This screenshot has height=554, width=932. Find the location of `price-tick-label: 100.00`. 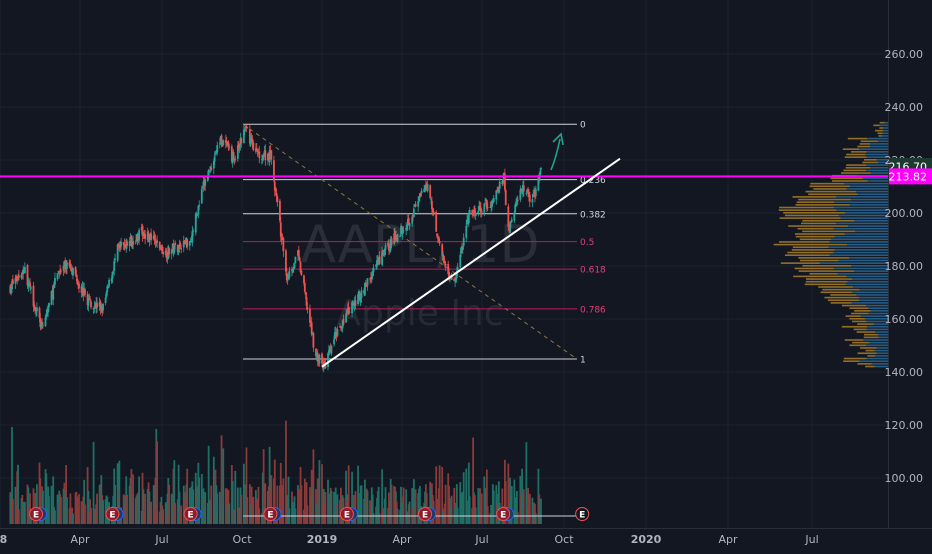

price-tick-label: 100.00 is located at coordinates (904, 478).